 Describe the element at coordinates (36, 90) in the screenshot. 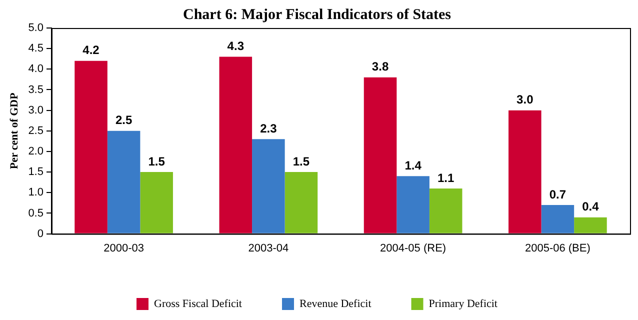

I see `y-tick-label: 3.5` at that location.